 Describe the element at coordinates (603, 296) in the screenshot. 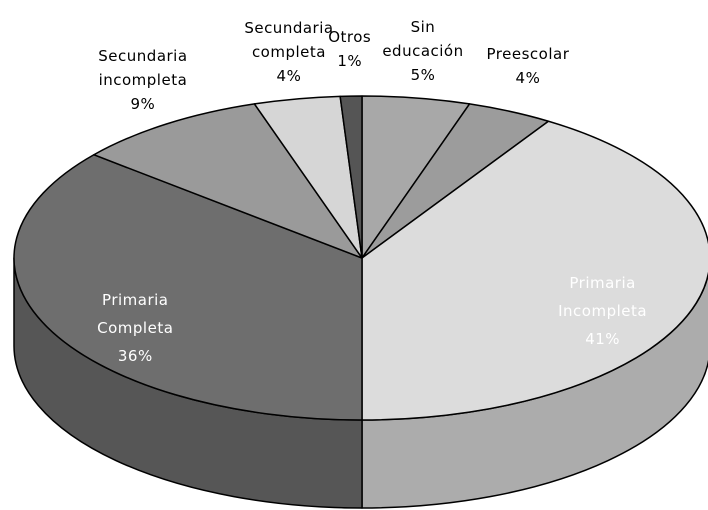

I see `category-label: Primaria Incompleta` at that location.